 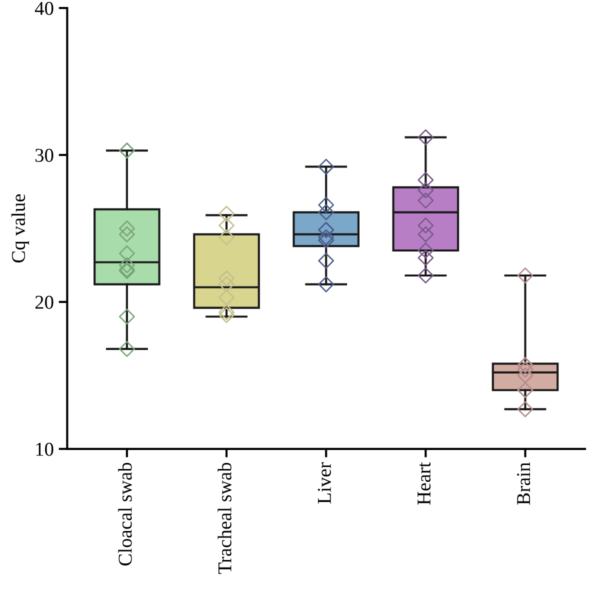 What do you see at coordinates (424, 483) in the screenshot?
I see `x-tick-label: Heart` at bounding box center [424, 483].